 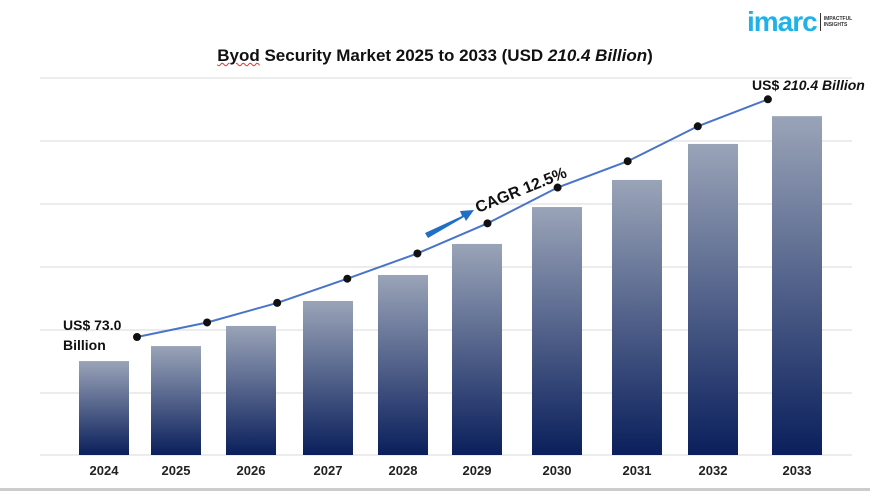 What do you see at coordinates (637, 470) in the screenshot?
I see `x-tick-label: 2031` at bounding box center [637, 470].